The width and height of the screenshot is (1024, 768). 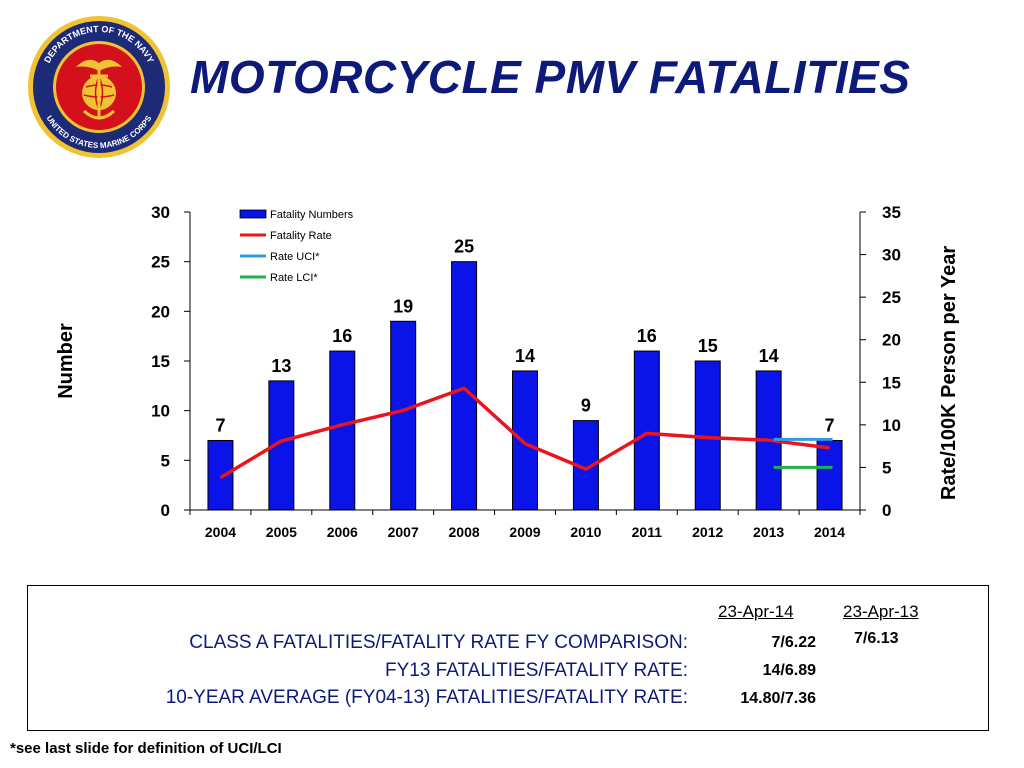 What do you see at coordinates (886, 467) in the screenshot?
I see `y2-tick-label: 5` at bounding box center [886, 467].